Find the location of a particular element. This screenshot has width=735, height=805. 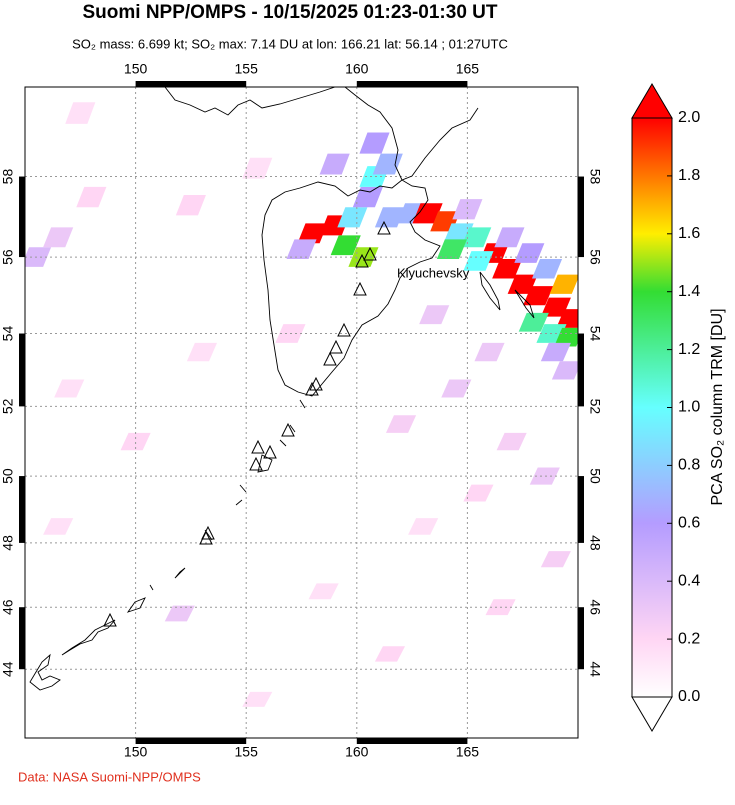

colorbar-label: PCA SO₂ column TRM [DU] is located at coordinates (717, 406).